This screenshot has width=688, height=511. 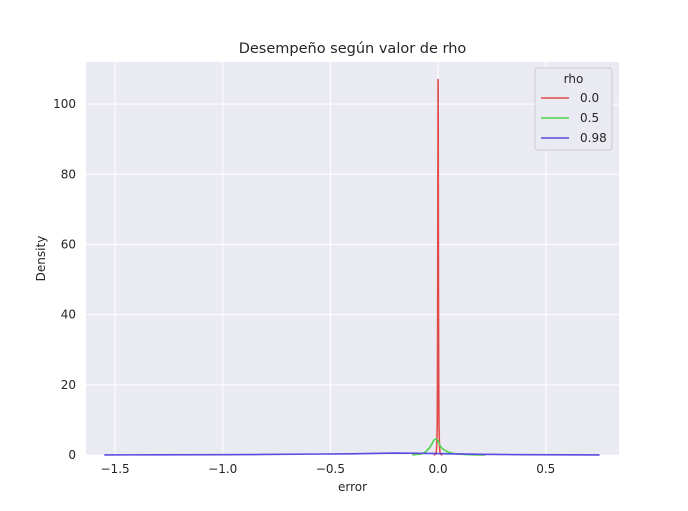 I want to click on legend-box, so click(x=573, y=109).